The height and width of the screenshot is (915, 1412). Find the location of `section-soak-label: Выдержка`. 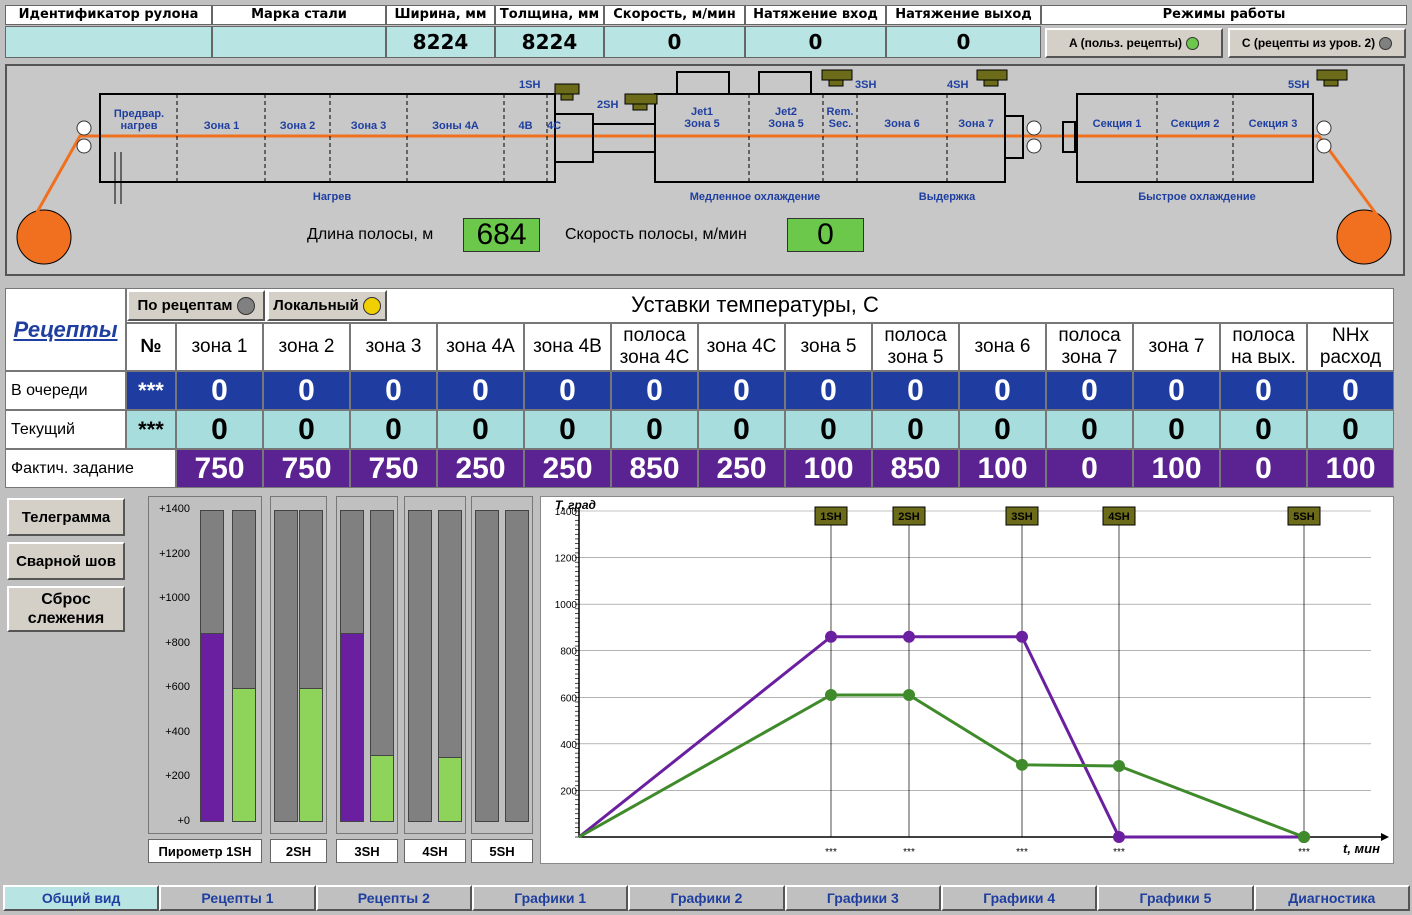

section-soak-label: Выдержка is located at coordinates (947, 197).